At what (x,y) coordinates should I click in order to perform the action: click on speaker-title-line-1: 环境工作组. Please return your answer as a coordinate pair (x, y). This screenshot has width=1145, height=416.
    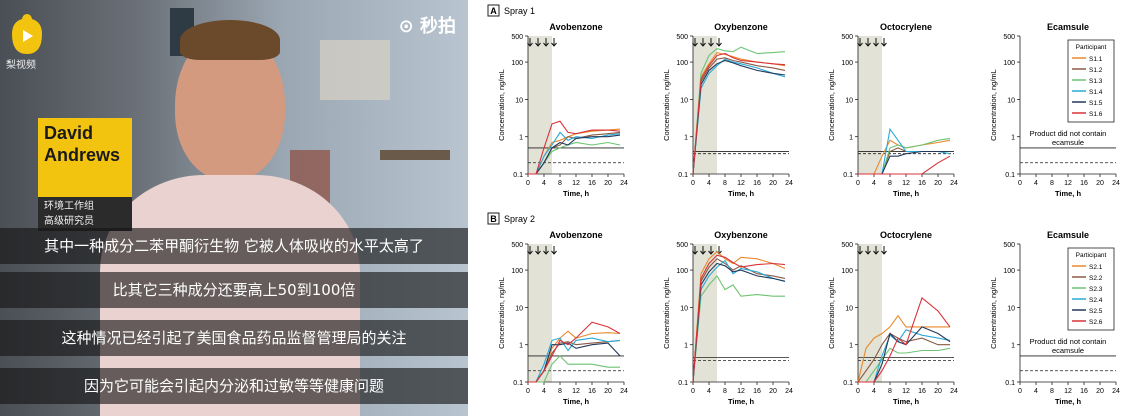
    Looking at the image, I should click on (69, 206).